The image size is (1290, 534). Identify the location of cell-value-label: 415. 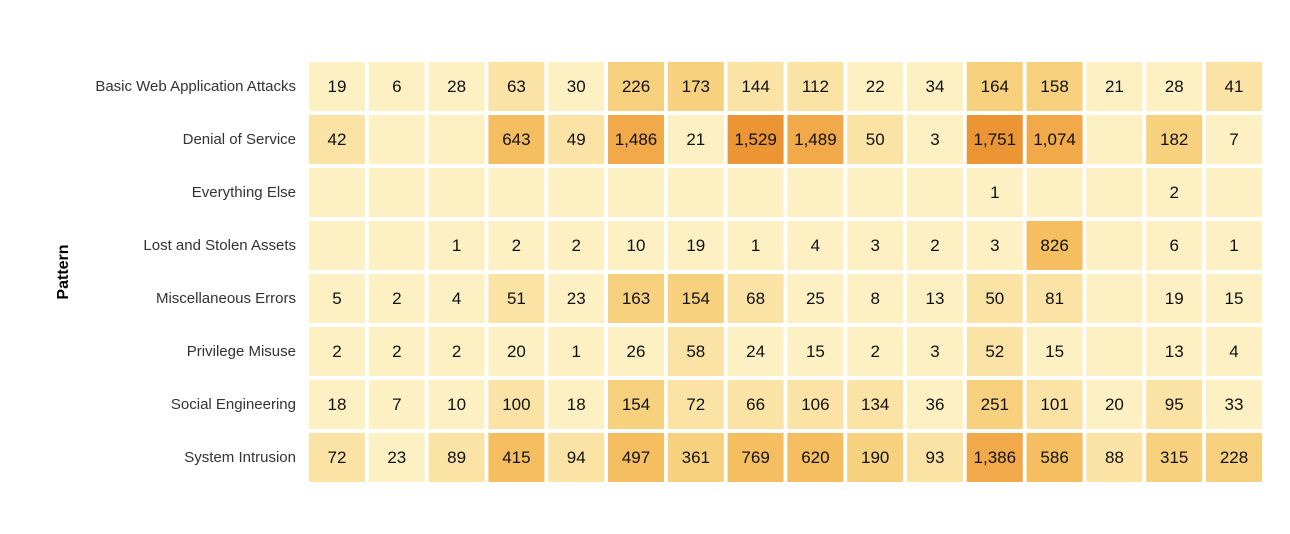
(516, 457).